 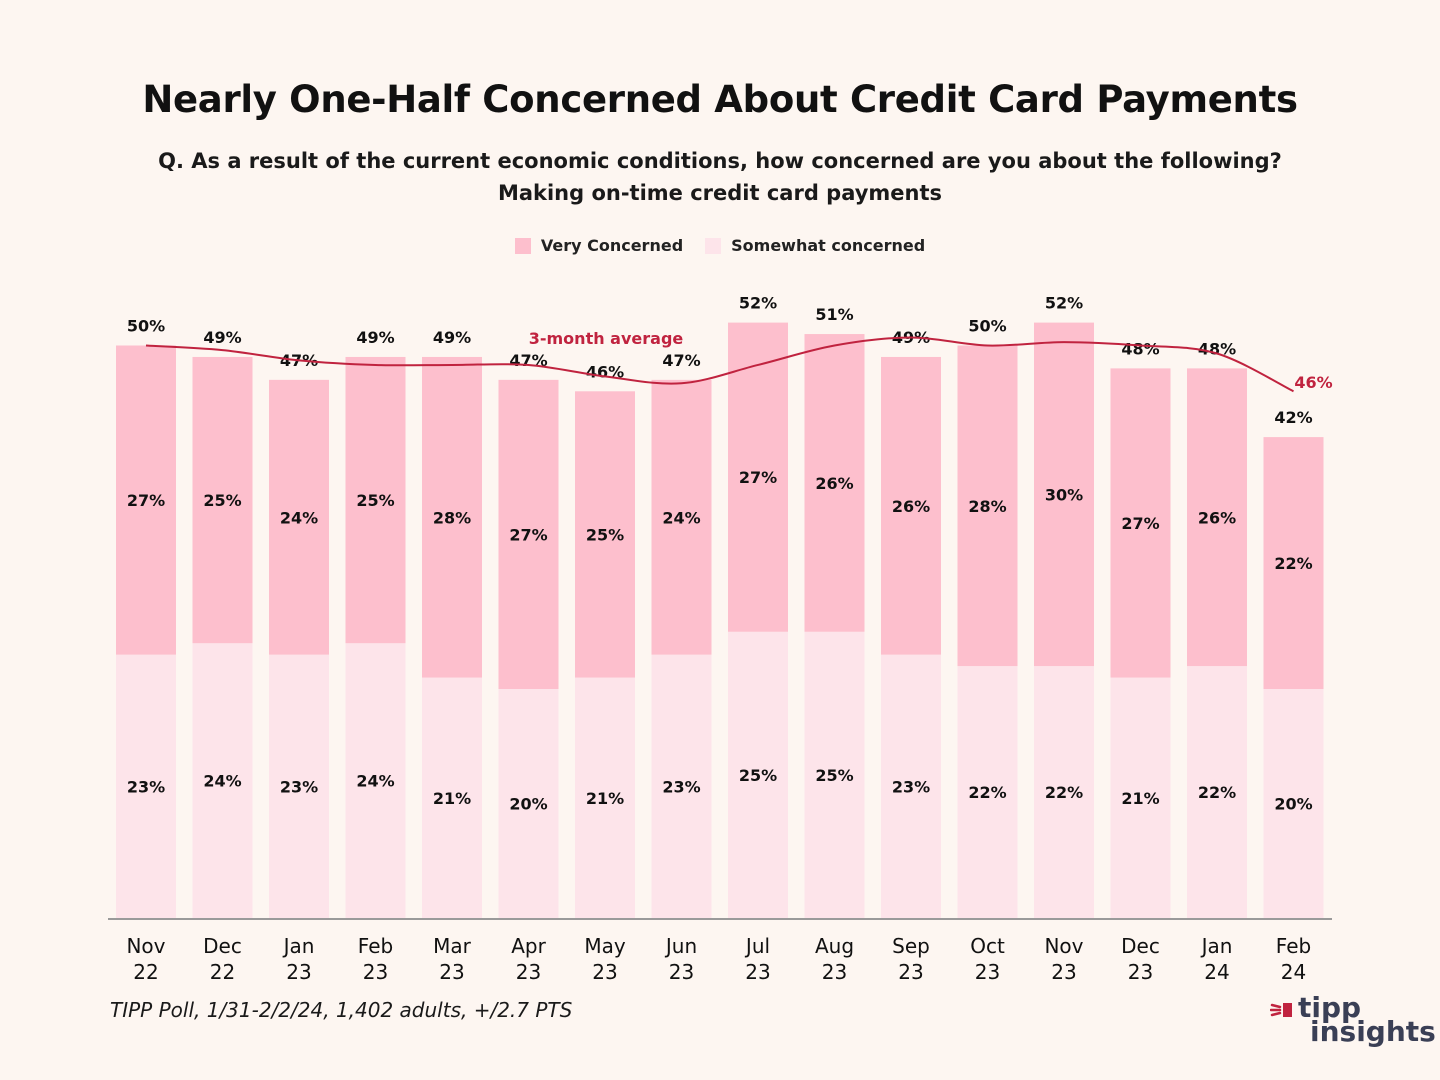 I want to click on category-month-15: Feb, so click(x=1293, y=946).